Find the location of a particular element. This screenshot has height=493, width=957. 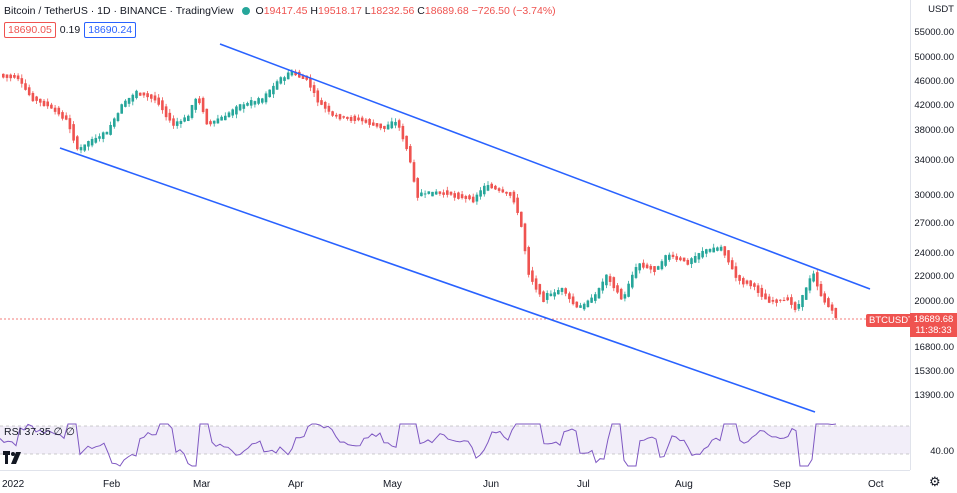

price-label: 30000.00 is located at coordinates (934, 195).